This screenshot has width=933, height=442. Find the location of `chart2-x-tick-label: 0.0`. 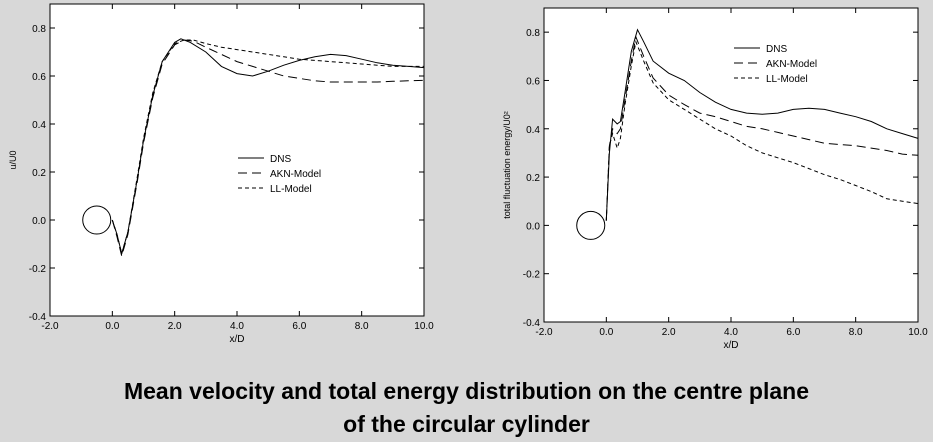

chart2-x-tick-label: 0.0 is located at coordinates (606, 332).